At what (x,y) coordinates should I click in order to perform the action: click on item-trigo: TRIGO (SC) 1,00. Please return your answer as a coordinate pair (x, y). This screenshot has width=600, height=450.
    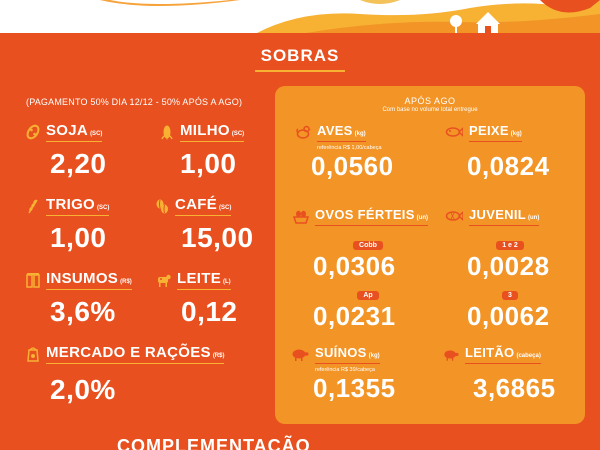
    Looking at the image, I should click on (68, 225).